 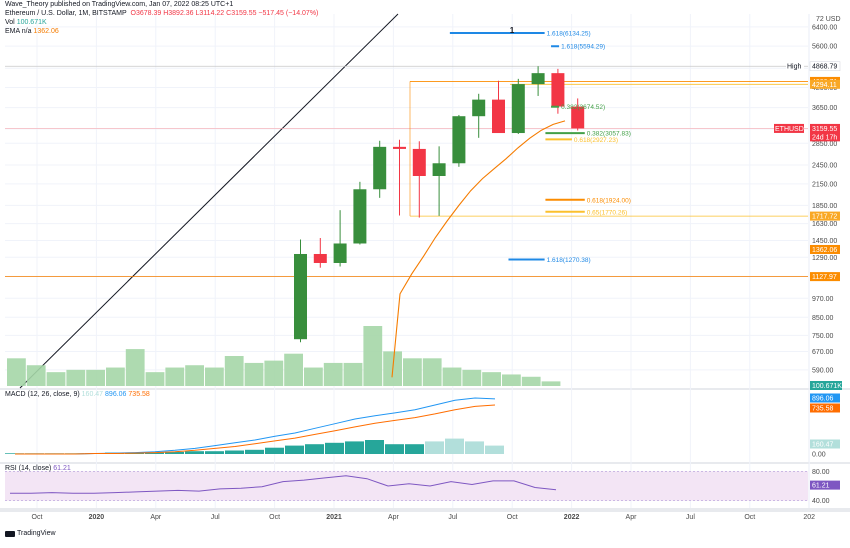 I want to click on price-tick-label: 1450.00, so click(x=824, y=241).